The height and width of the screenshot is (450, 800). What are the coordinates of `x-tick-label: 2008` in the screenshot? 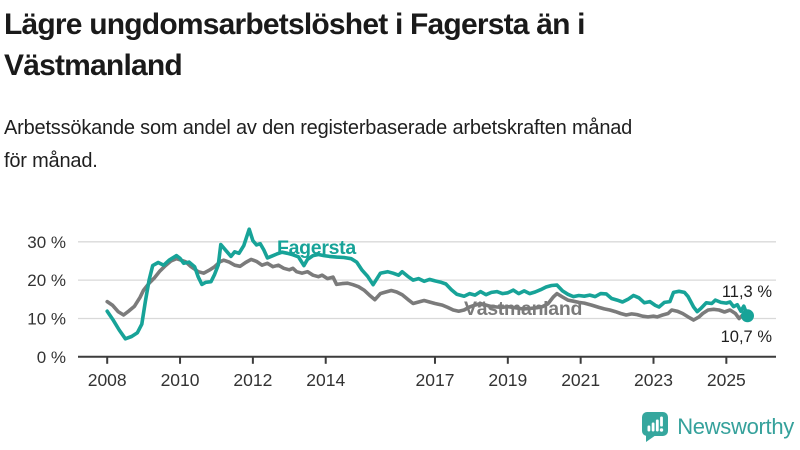 It's located at (107, 380).